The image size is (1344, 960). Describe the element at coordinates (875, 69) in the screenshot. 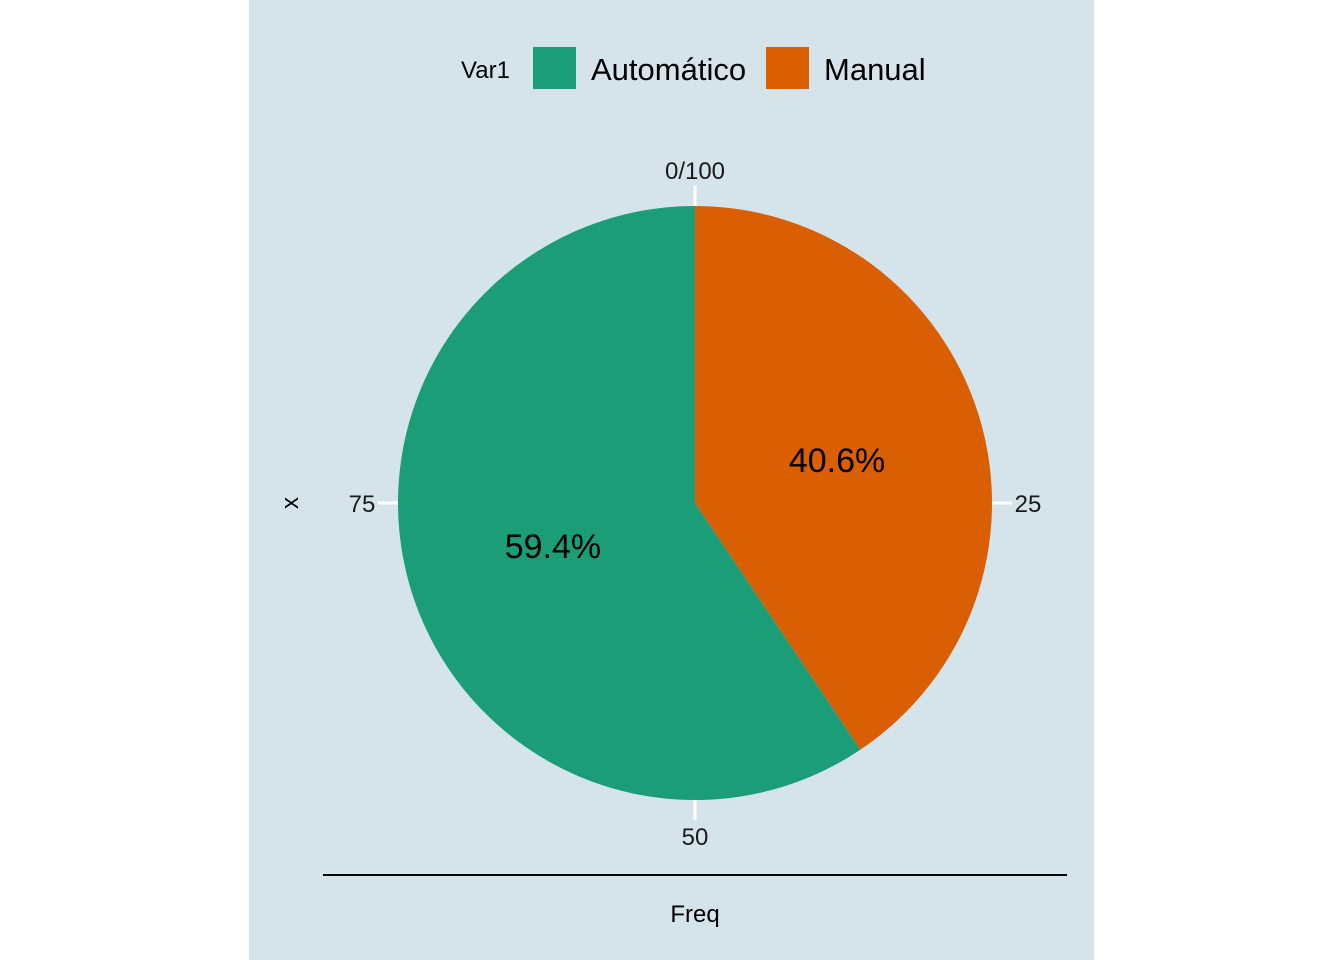

I see `legend-label-manual: Manual` at that location.